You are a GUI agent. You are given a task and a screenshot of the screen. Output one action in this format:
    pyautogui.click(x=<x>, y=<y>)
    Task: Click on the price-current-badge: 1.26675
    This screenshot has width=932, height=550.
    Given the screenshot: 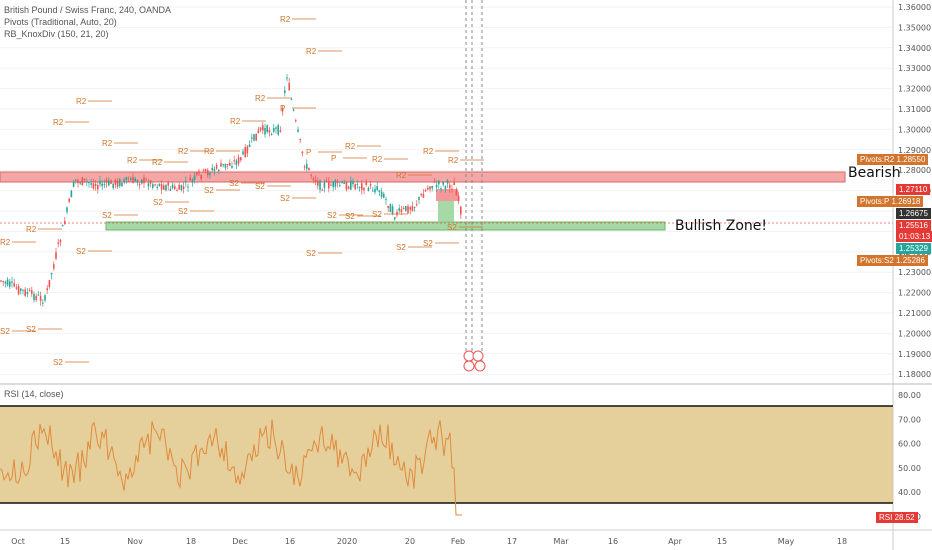 What is the action you would take?
    pyautogui.click(x=913, y=213)
    